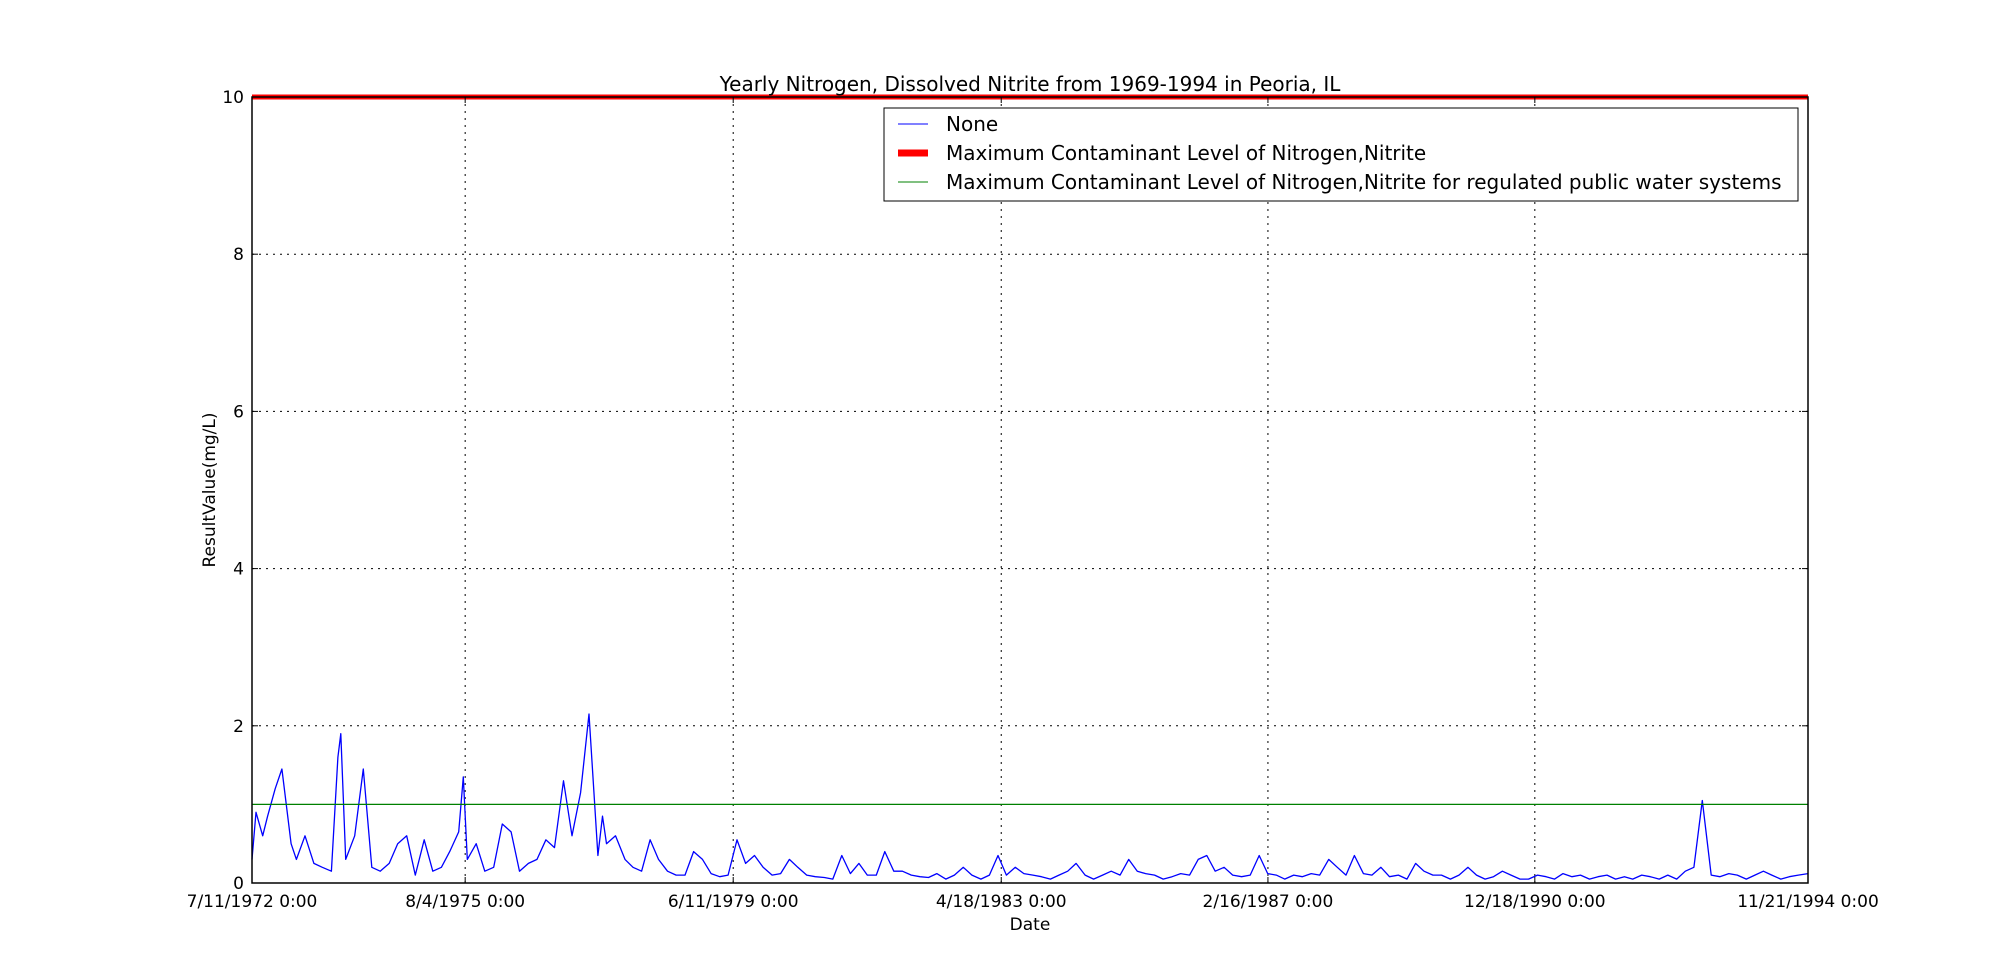  I want to click on legend-box, so click(1341, 154).